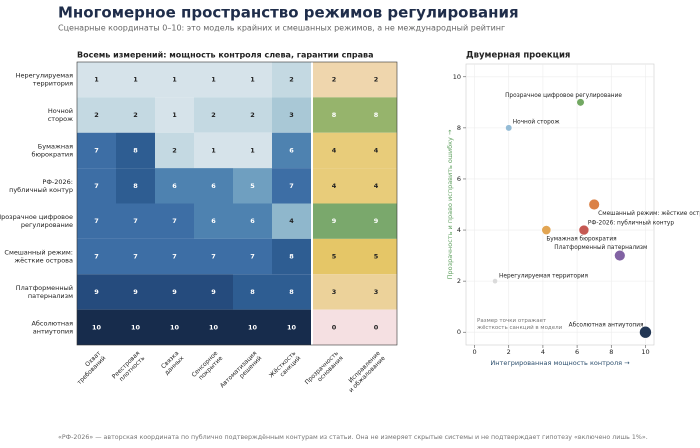  What do you see at coordinates (43, 261) in the screenshot?
I see `row-label: жёсткие острова` at bounding box center [43, 261].